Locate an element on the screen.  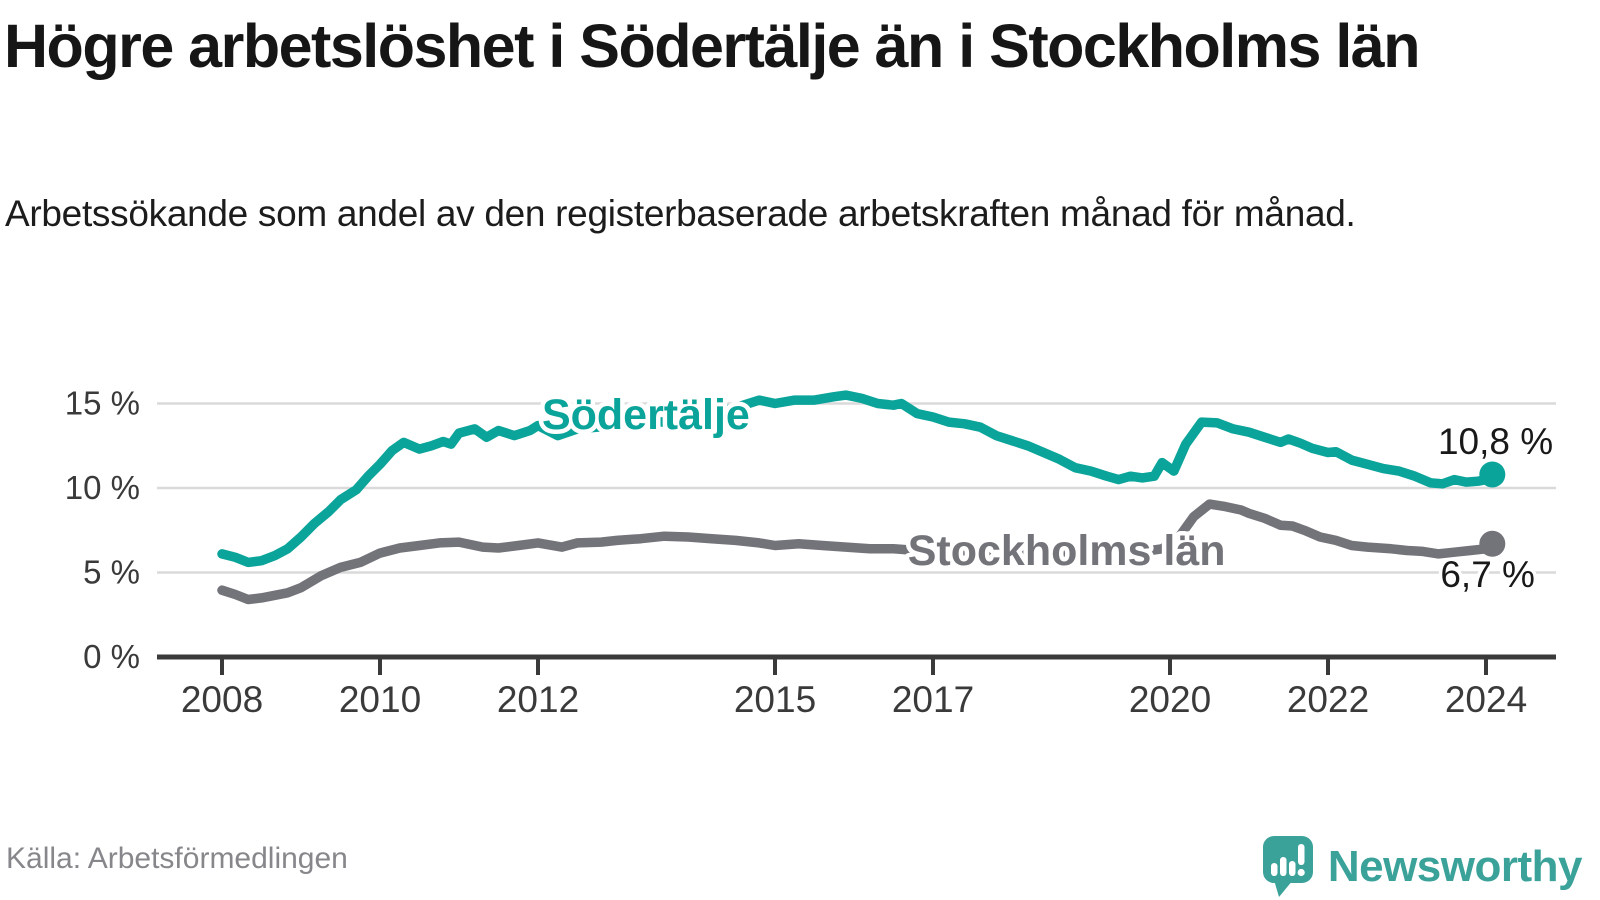
x-tick-label: 2015 is located at coordinates (775, 699).